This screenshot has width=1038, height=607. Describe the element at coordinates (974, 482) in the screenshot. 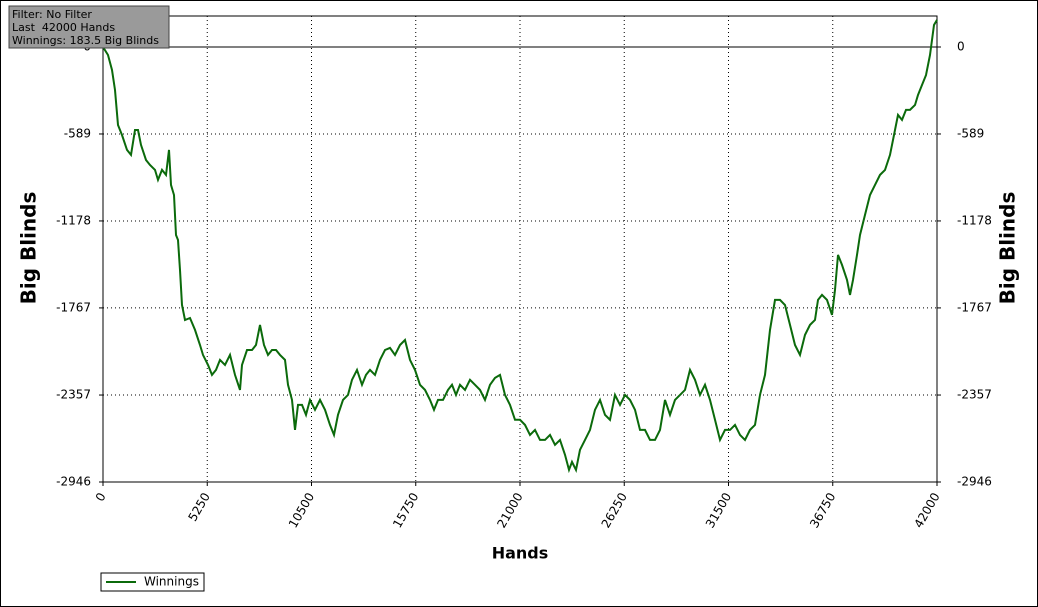

I see `y2-tick-label: -2946` at that location.